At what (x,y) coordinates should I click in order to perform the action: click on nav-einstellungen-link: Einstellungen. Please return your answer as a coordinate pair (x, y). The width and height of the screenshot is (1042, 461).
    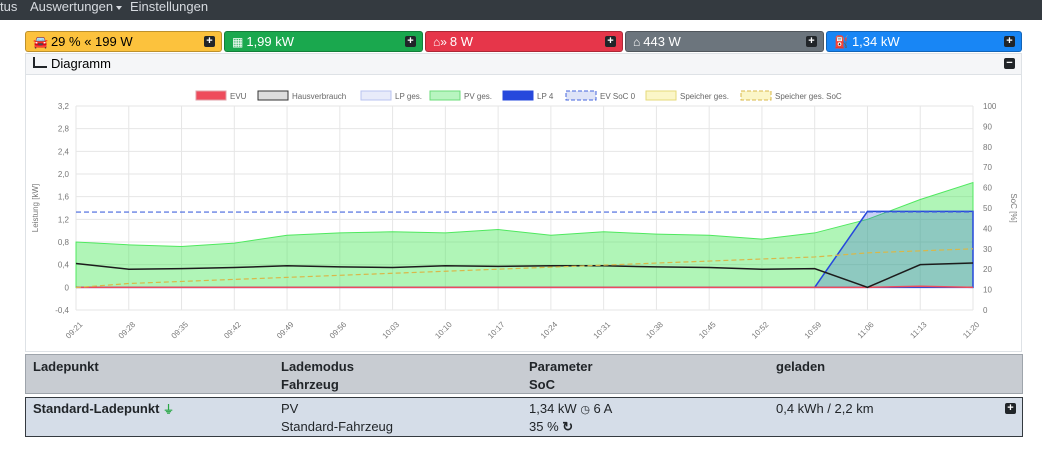
    Looking at the image, I should click on (169, 7).